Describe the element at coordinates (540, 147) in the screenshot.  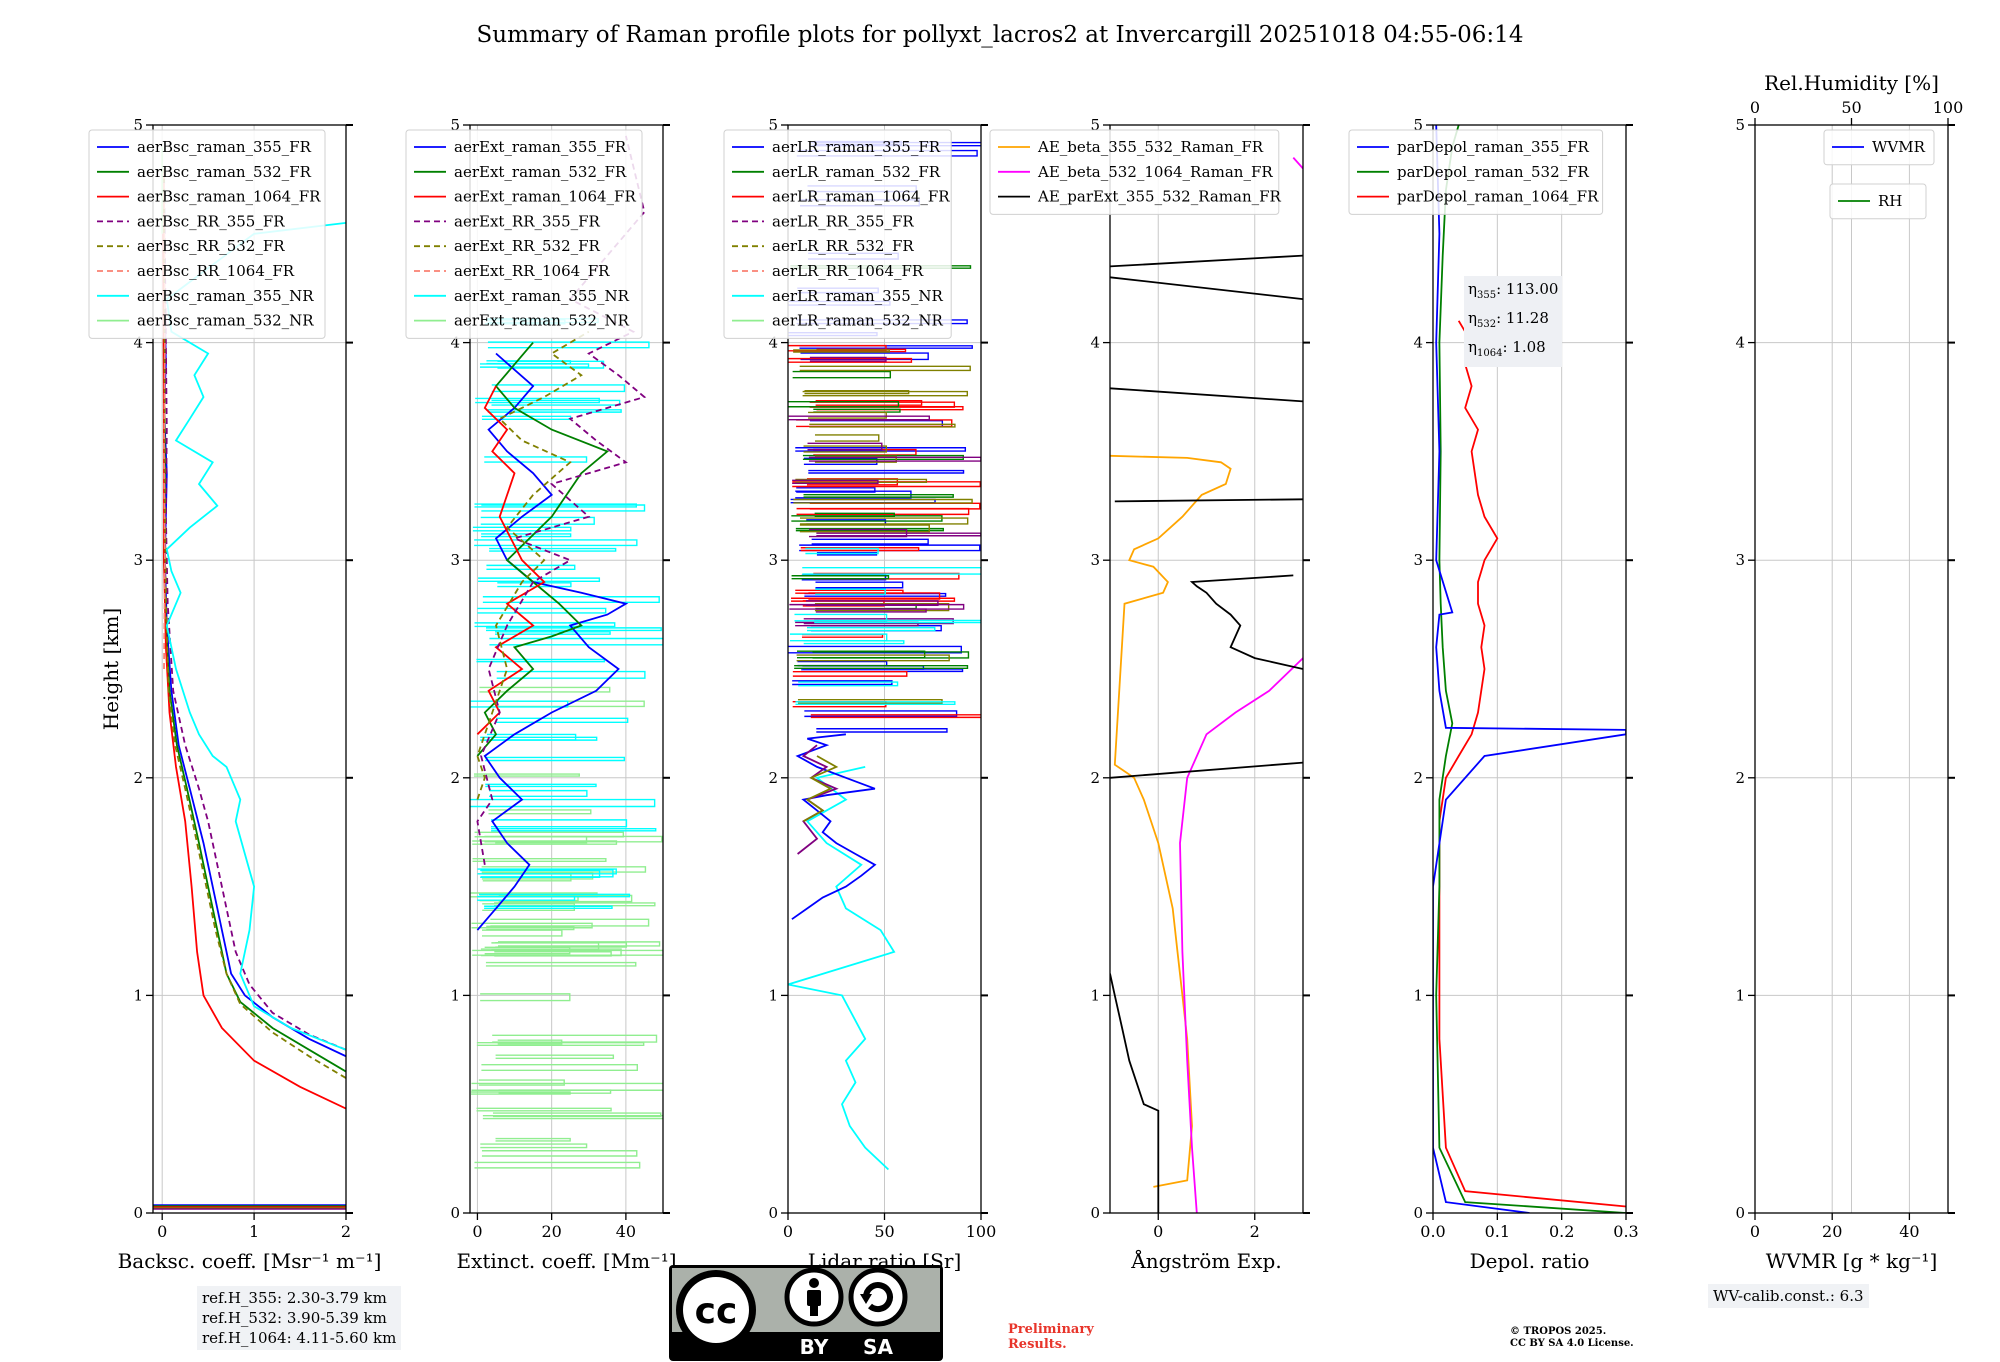
I see `legend-label: aerExt_raman_355_FR` at that location.